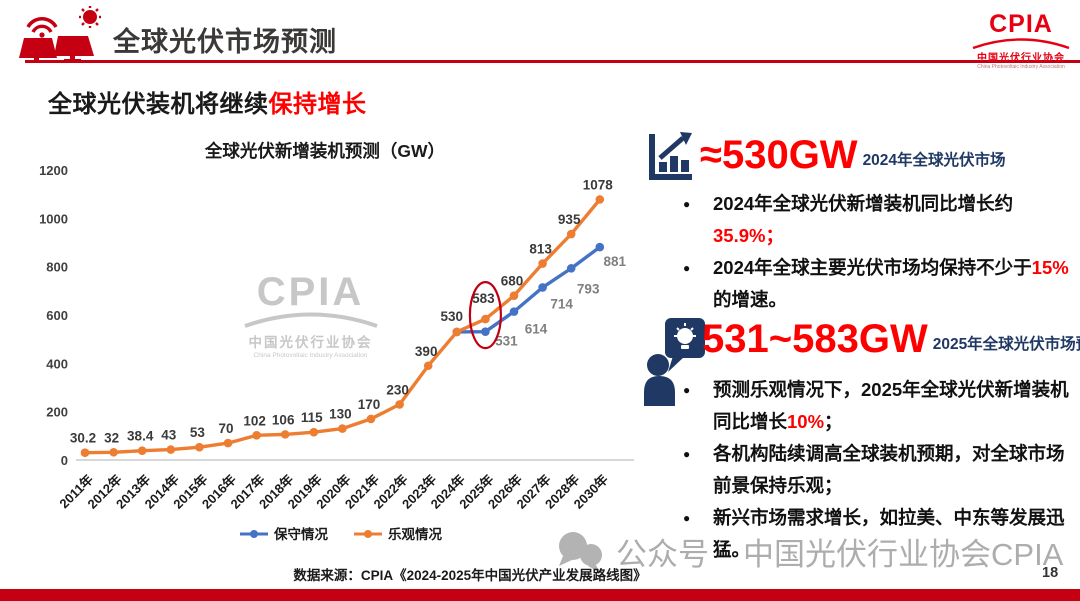 Image resolution: width=1080 pixels, height=601 pixels. What do you see at coordinates (64, 460) in the screenshot?
I see `y-tick: 0` at bounding box center [64, 460].